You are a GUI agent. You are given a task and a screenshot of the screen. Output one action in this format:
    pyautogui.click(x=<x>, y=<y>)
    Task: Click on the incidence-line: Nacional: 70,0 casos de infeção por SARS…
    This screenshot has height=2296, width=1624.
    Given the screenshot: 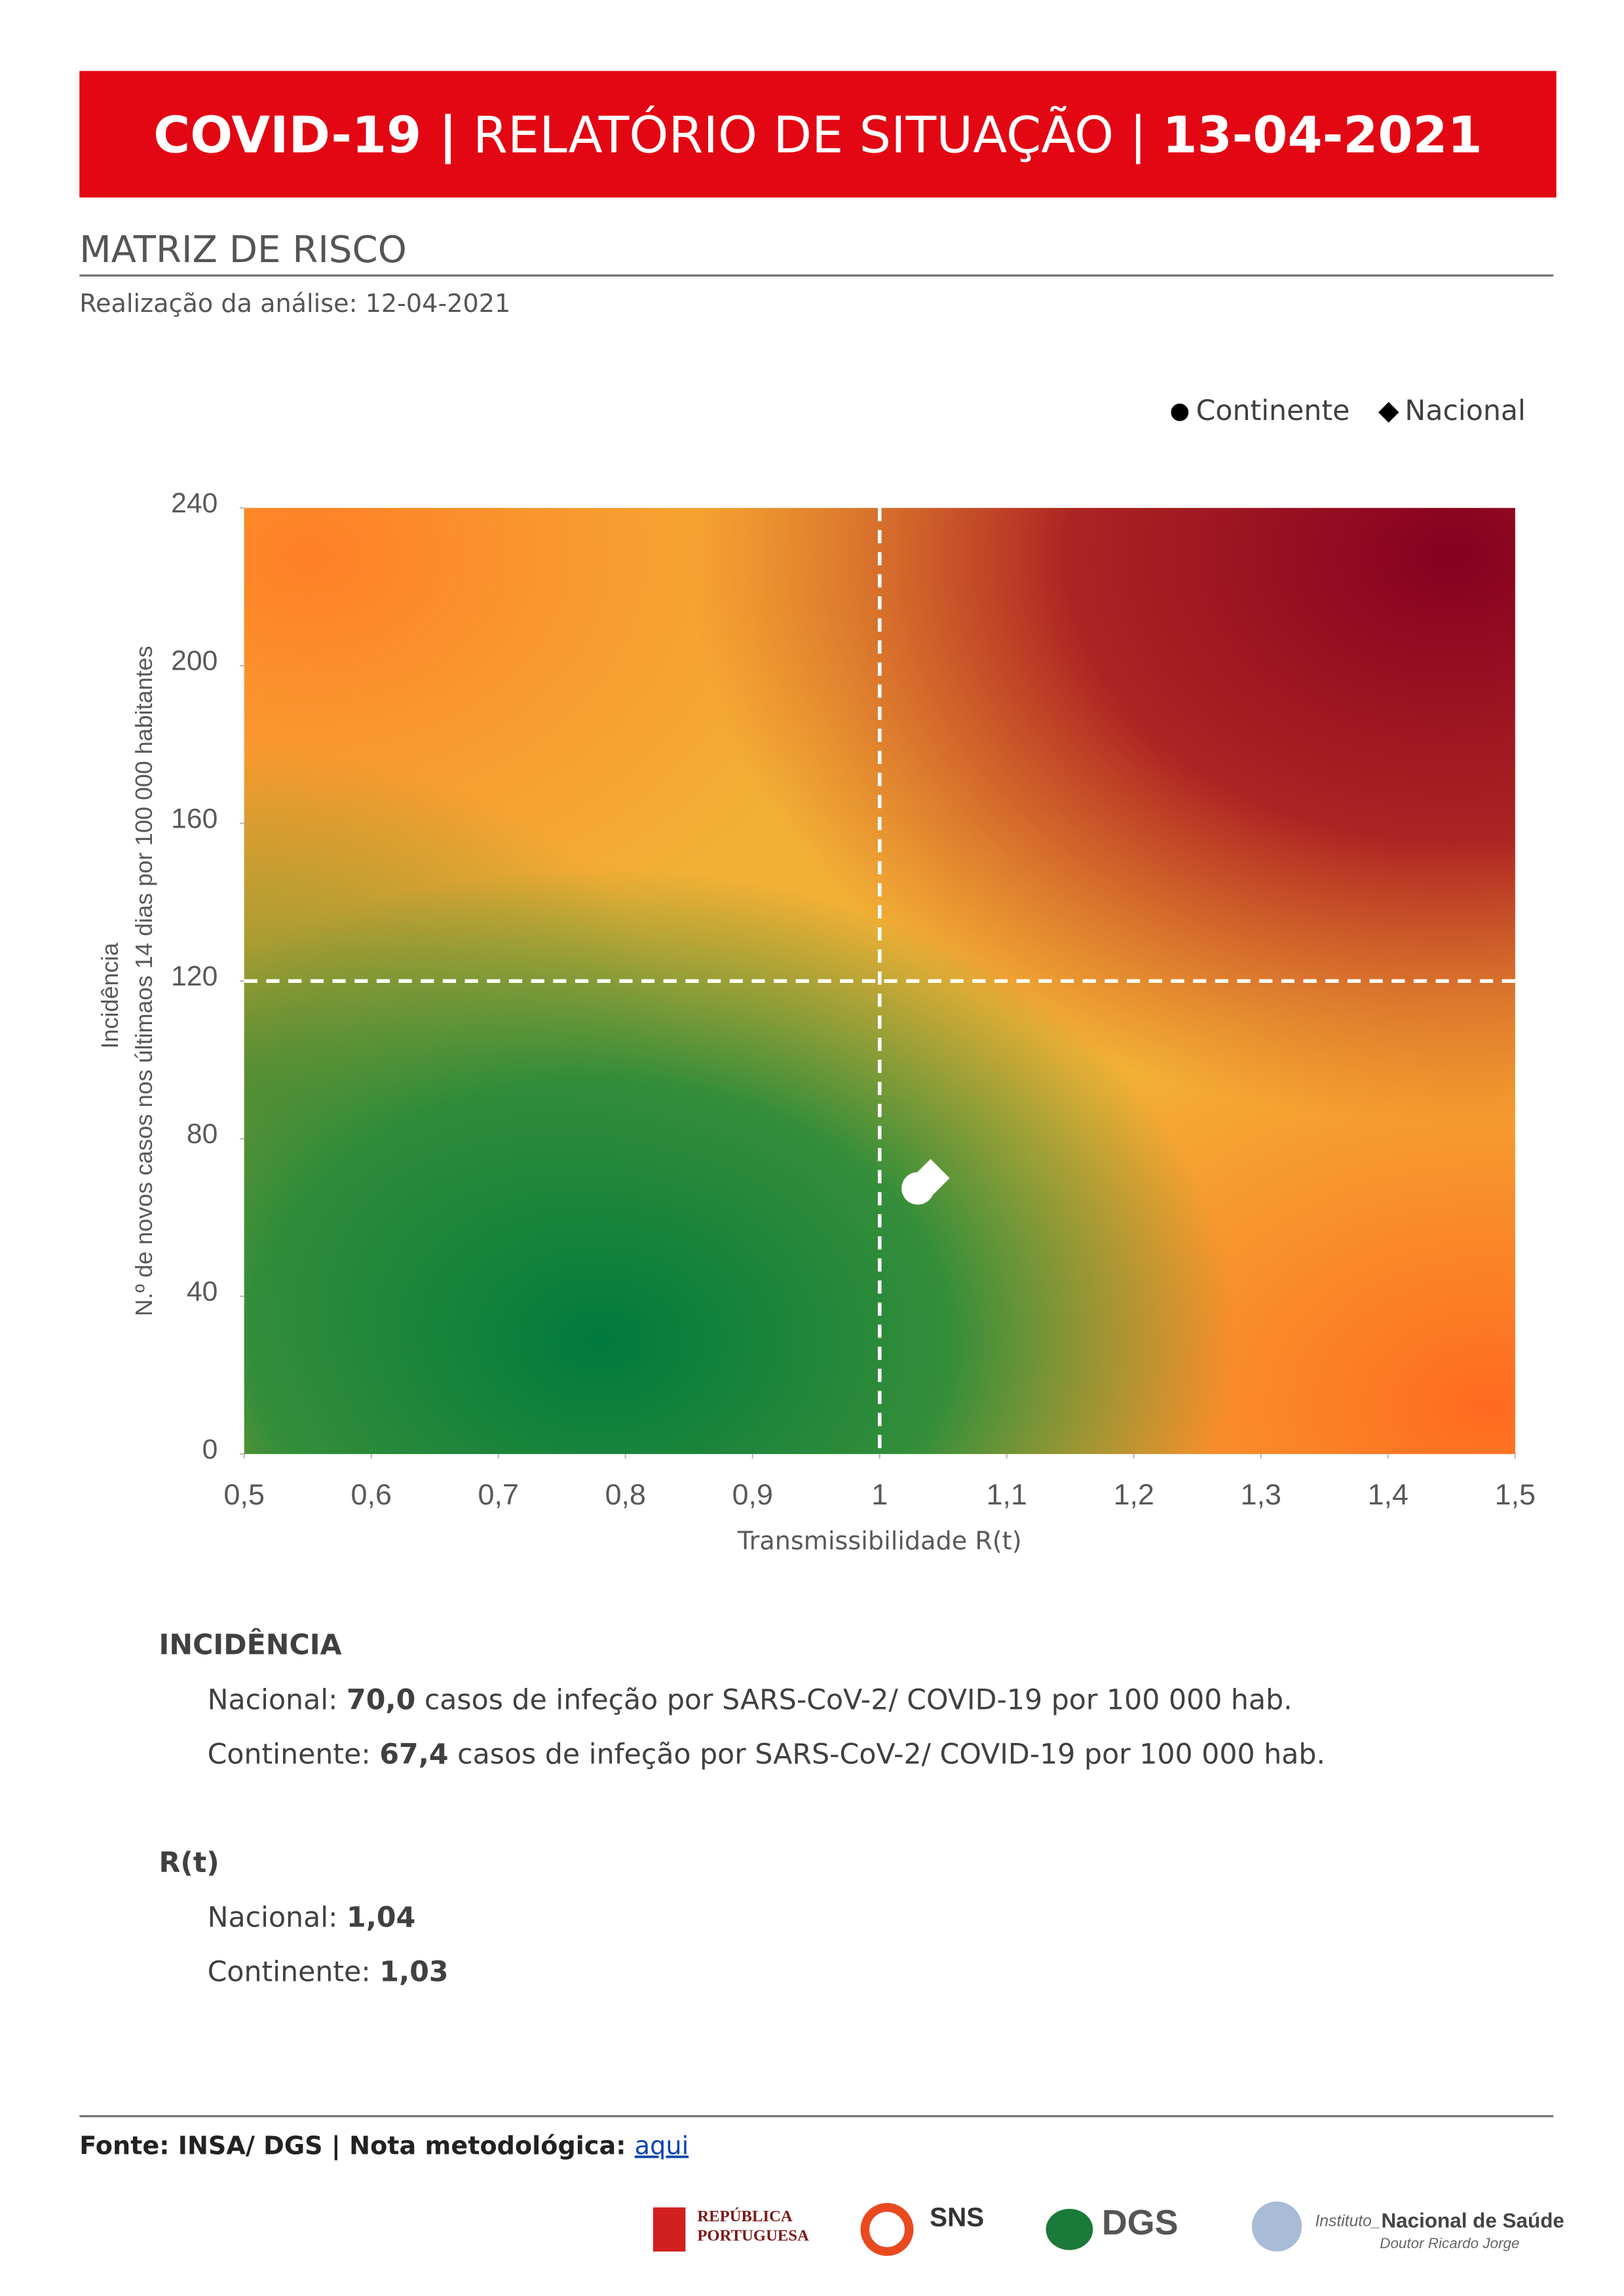 What is the action you would take?
    pyautogui.click(x=750, y=1699)
    